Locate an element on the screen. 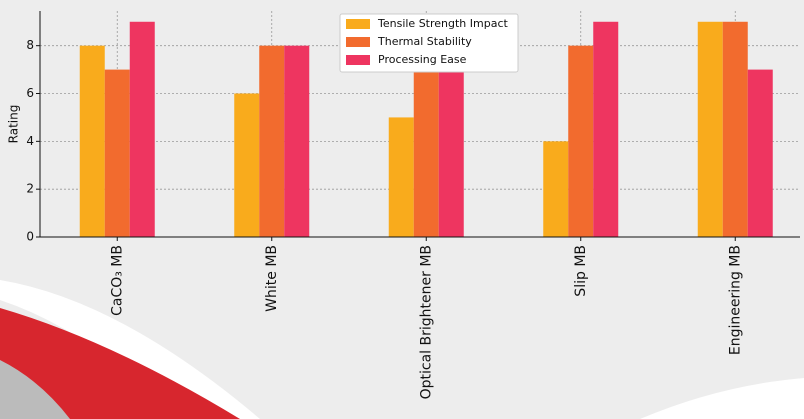 The height and width of the screenshot is (419, 804). legend-label: Processing Ease is located at coordinates (422, 59).